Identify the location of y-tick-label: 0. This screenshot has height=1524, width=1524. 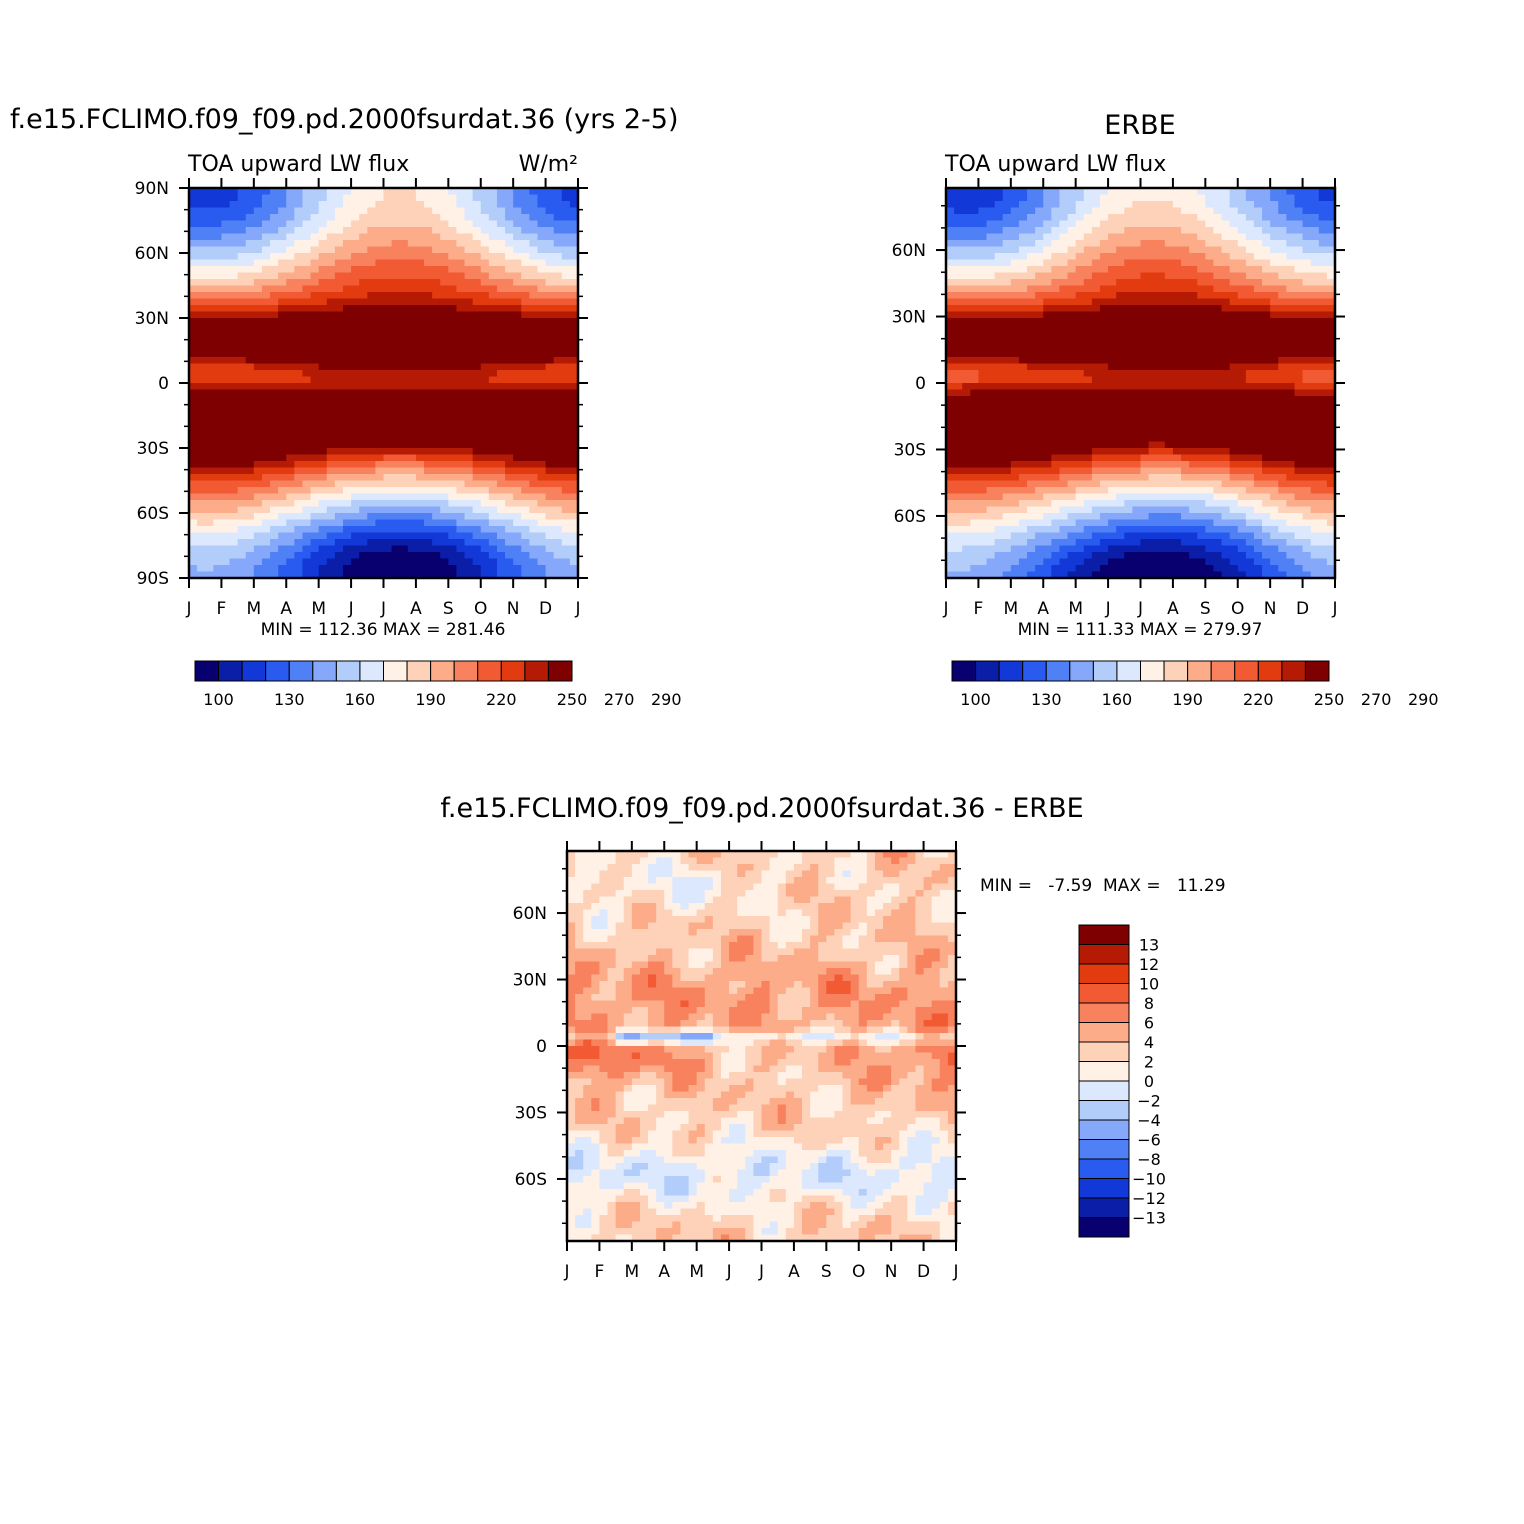
(163, 384).